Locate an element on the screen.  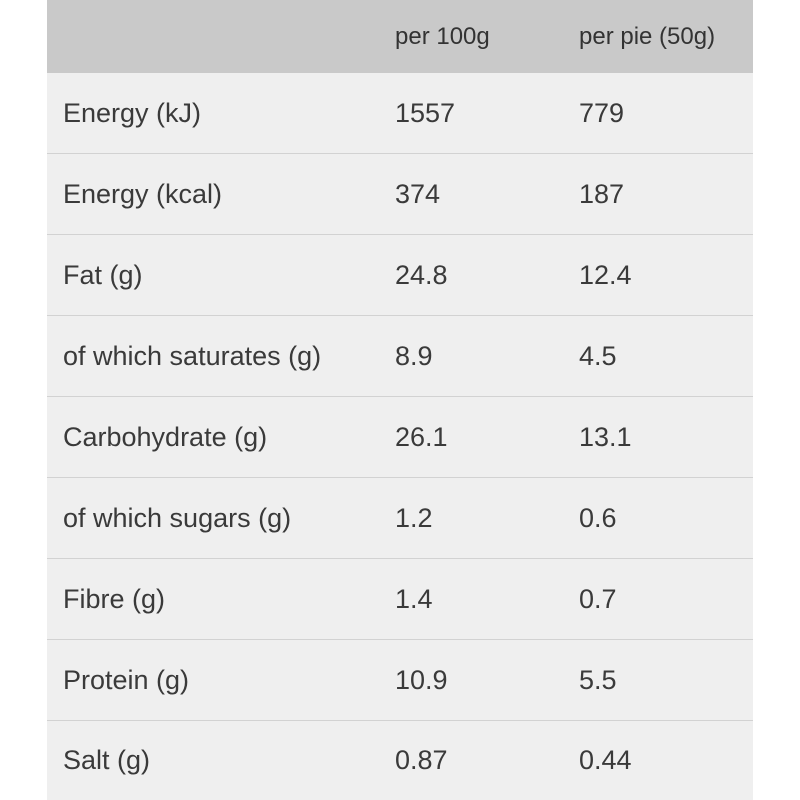
value-per-pie: 13.1 is located at coordinates (605, 436).